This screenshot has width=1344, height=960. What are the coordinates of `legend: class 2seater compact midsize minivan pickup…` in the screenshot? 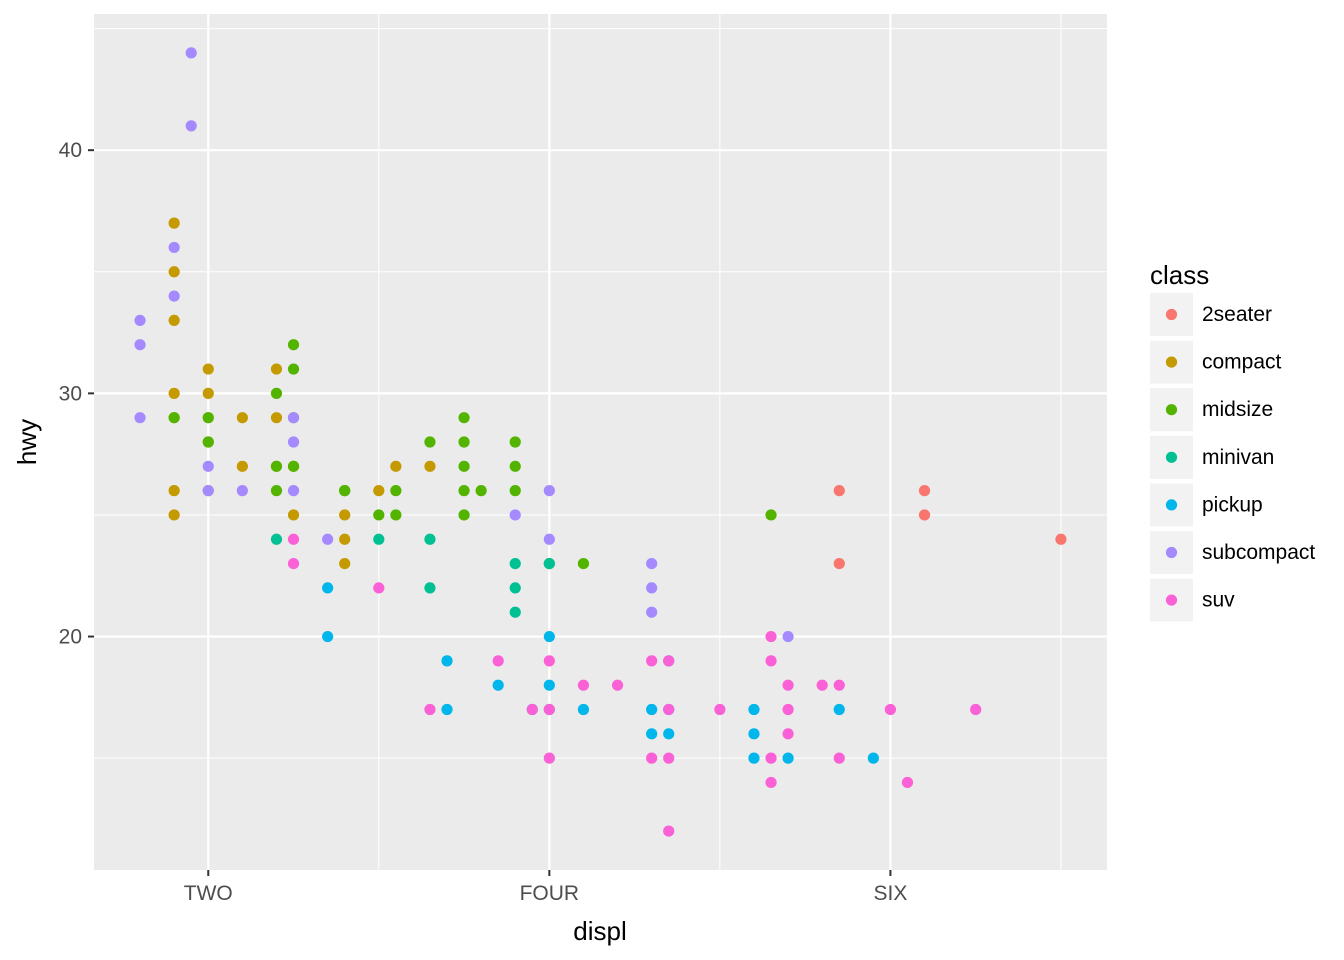 It's located at (1232, 441).